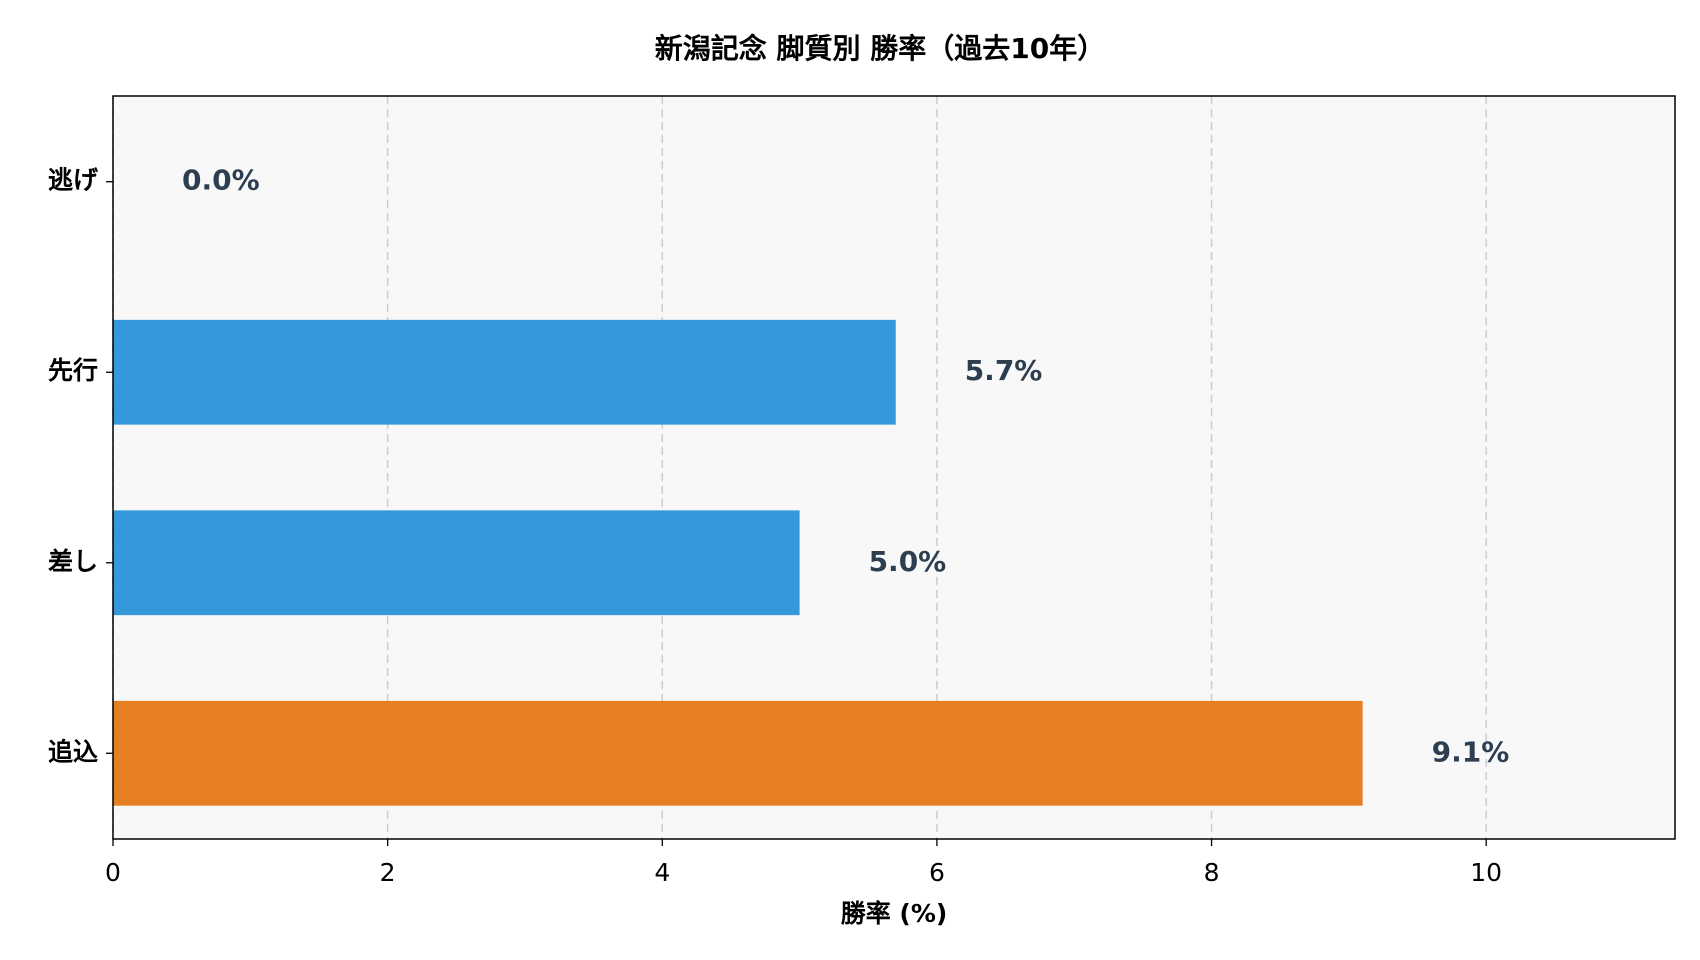 The image size is (1700, 960). Describe the element at coordinates (73, 561) in the screenshot. I see `y-tick-label: 差し` at that location.